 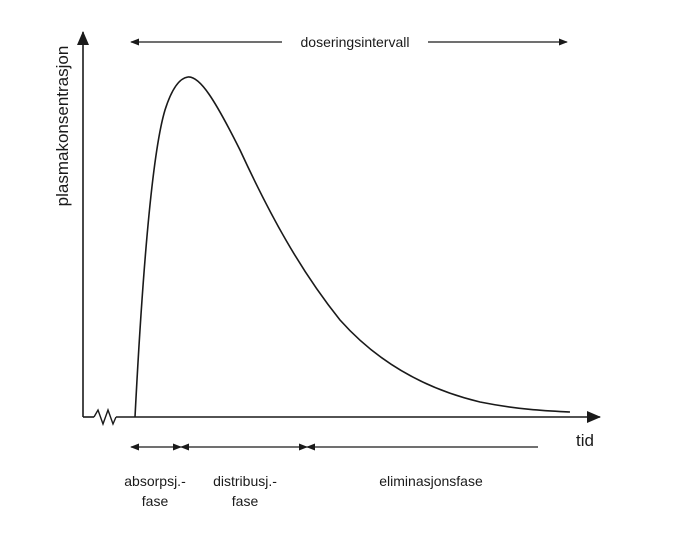 I want to click on x-axis, so click(x=342, y=417).